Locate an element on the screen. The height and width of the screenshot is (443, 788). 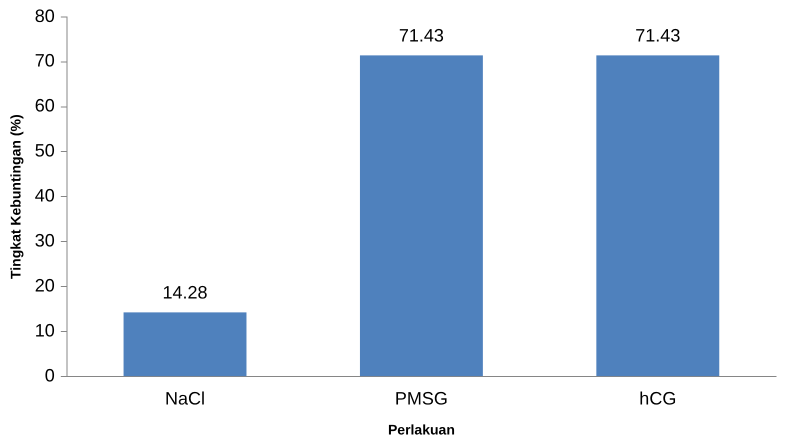
y-tick-label: 80 is located at coordinates (44, 16).